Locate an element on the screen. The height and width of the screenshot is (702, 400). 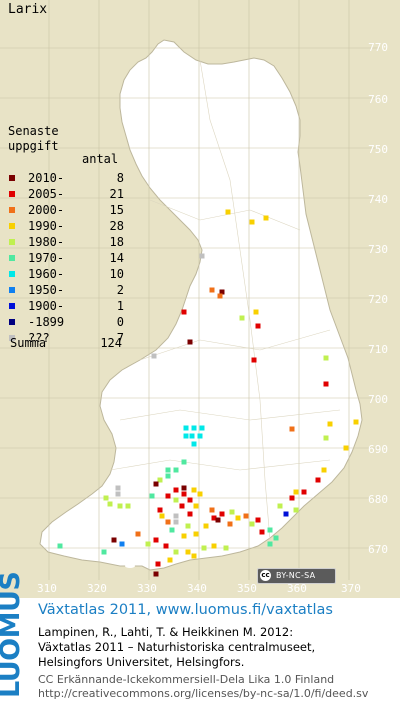
legend-count: 2 is located at coordinates (120, 290).